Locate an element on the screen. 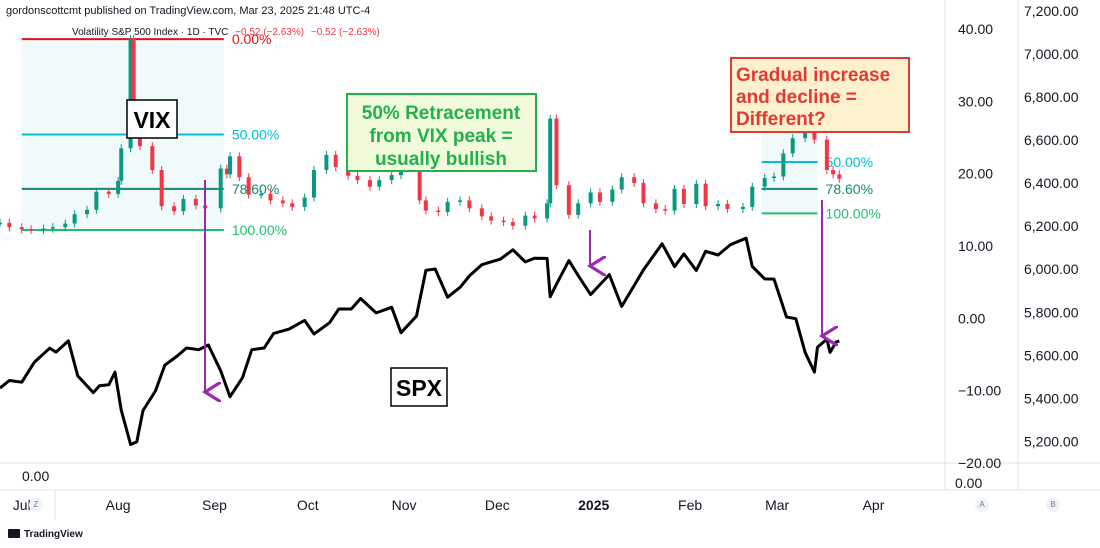  vix-label-box: VIX is located at coordinates (152, 119).